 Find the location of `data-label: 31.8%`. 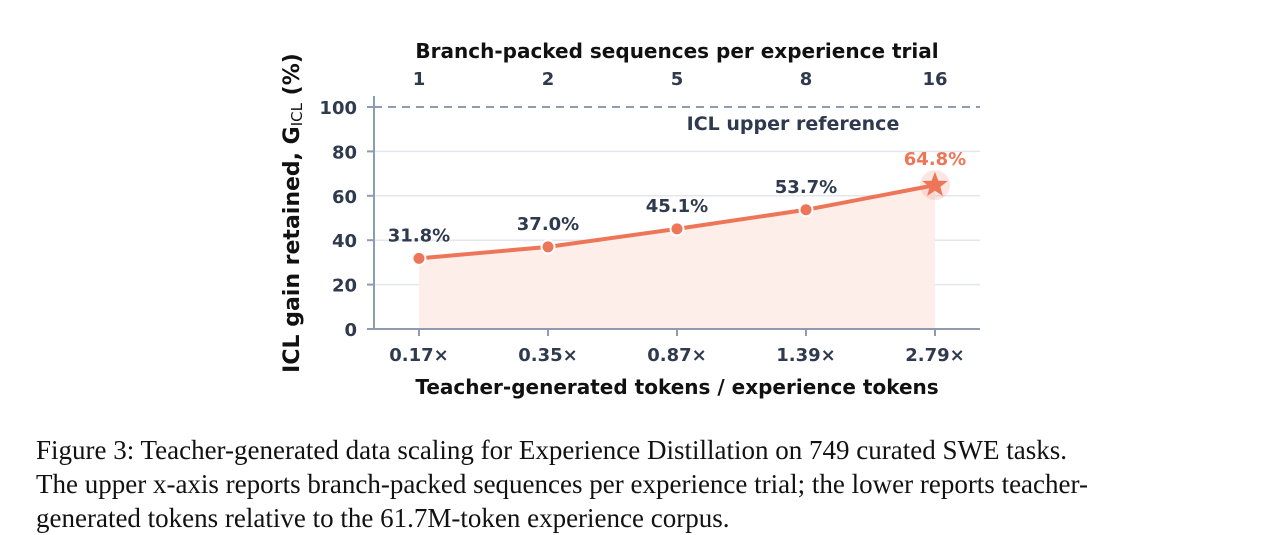

data-label: 31.8% is located at coordinates (419, 235).